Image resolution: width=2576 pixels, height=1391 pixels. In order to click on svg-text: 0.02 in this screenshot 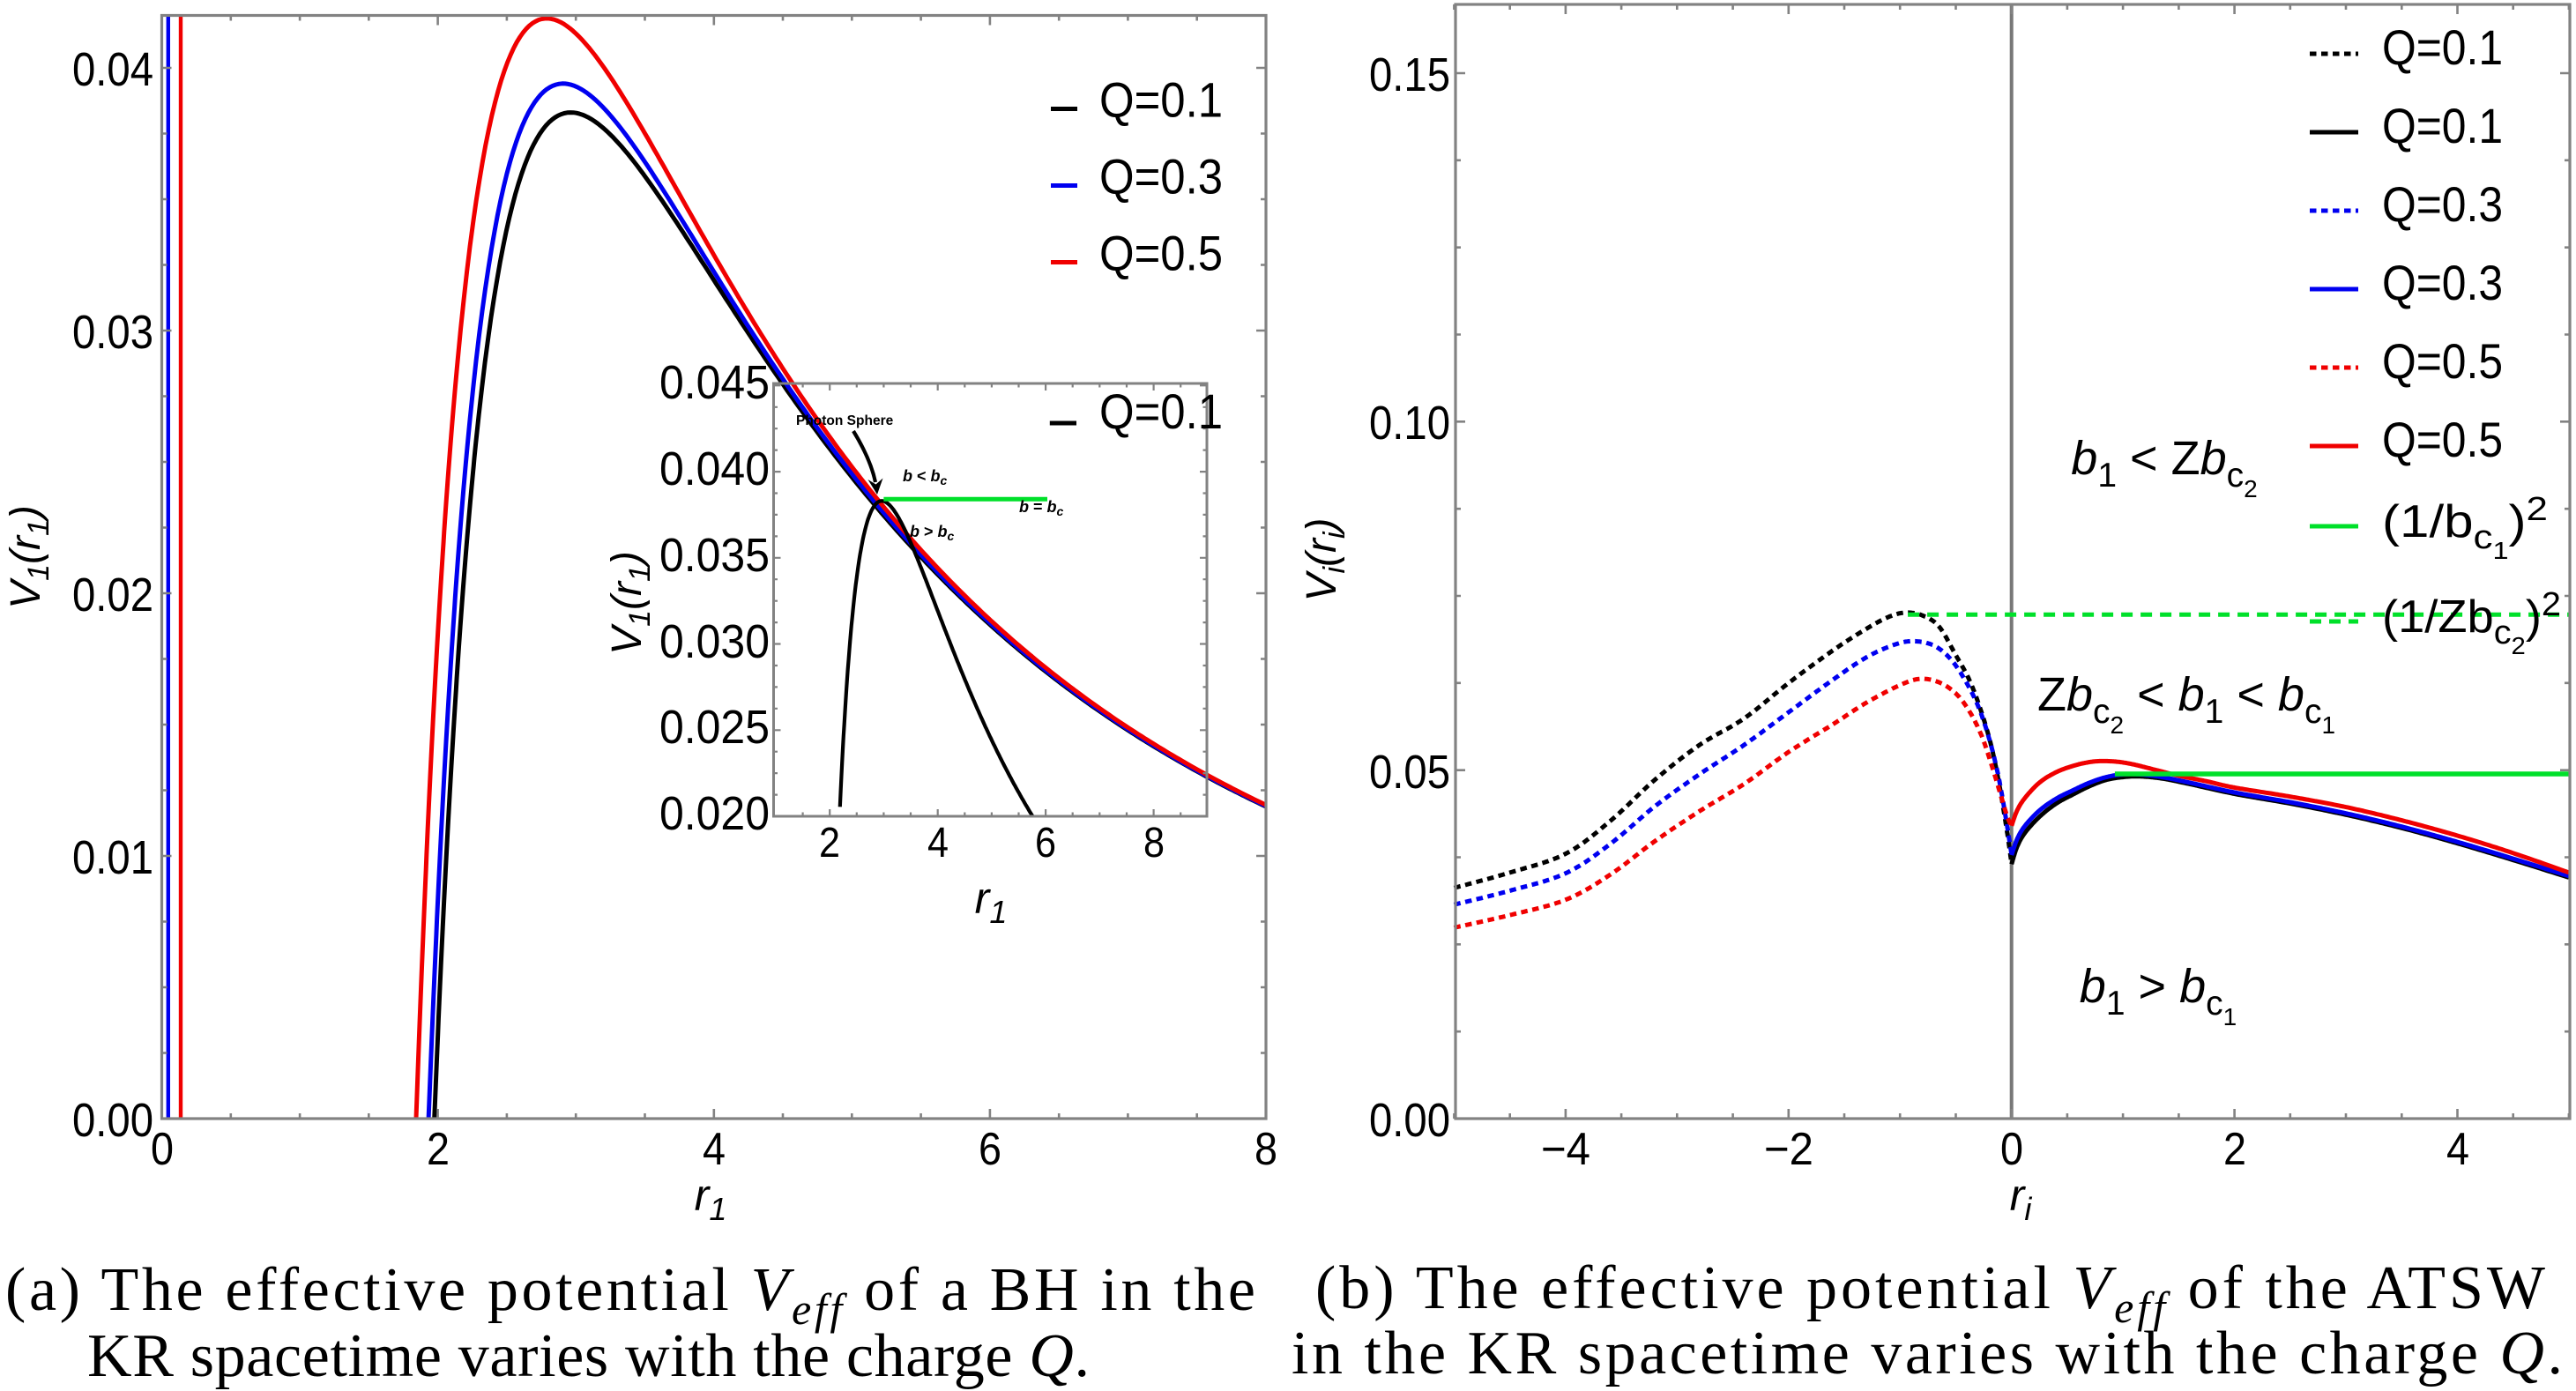, I will do `click(113, 595)`.